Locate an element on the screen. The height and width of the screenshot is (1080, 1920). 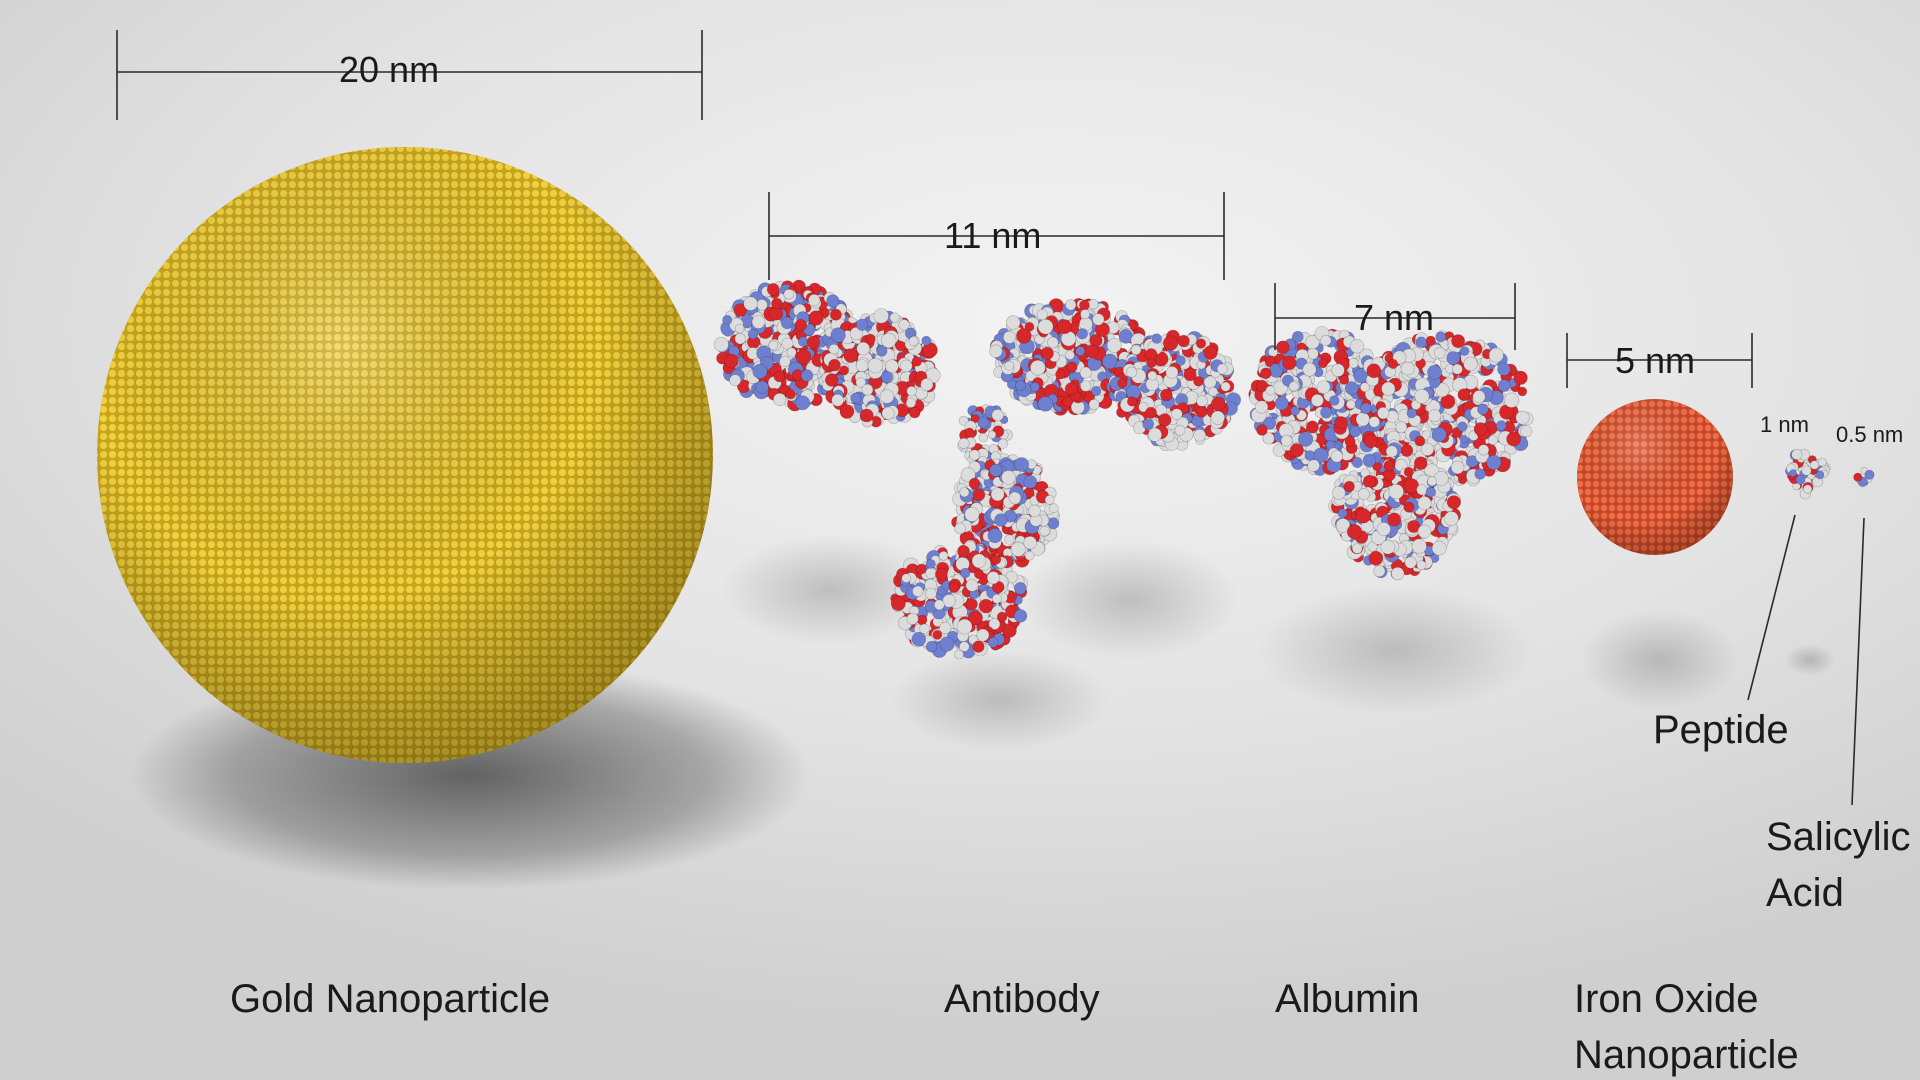
albumin-label: Albumin is located at coordinates (1347, 999).